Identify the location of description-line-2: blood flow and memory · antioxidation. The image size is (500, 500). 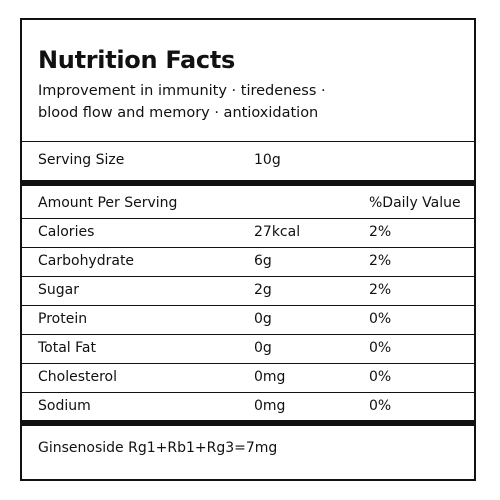
(178, 113).